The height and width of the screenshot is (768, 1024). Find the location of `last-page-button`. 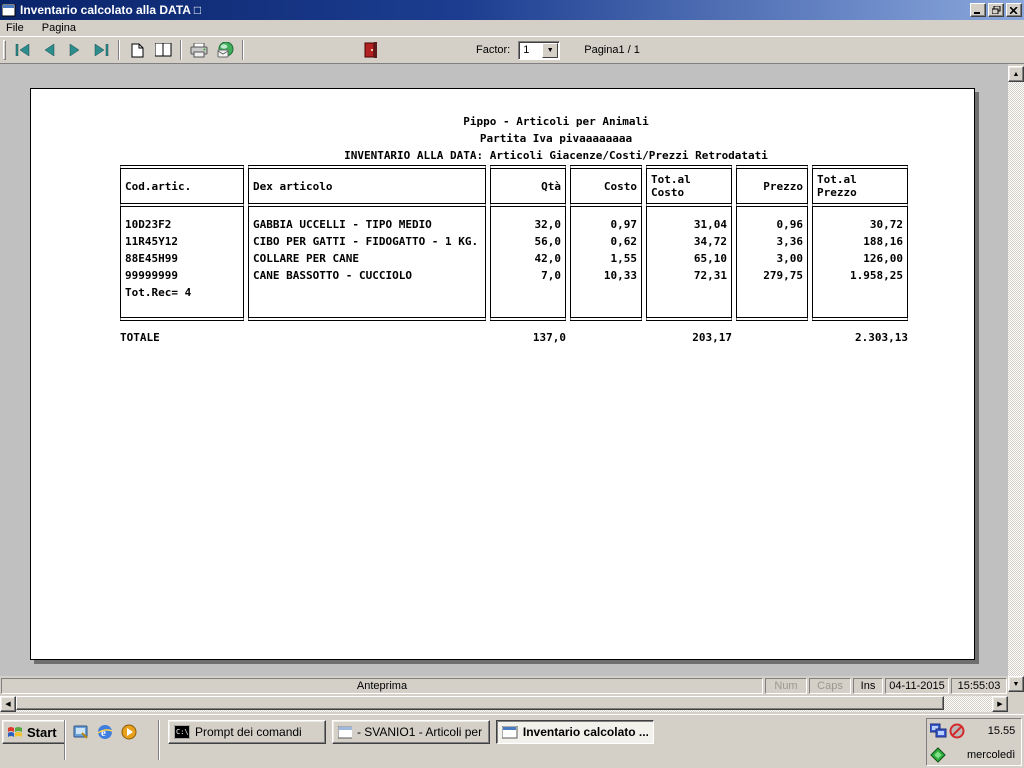

last-page-button is located at coordinates (101, 50).